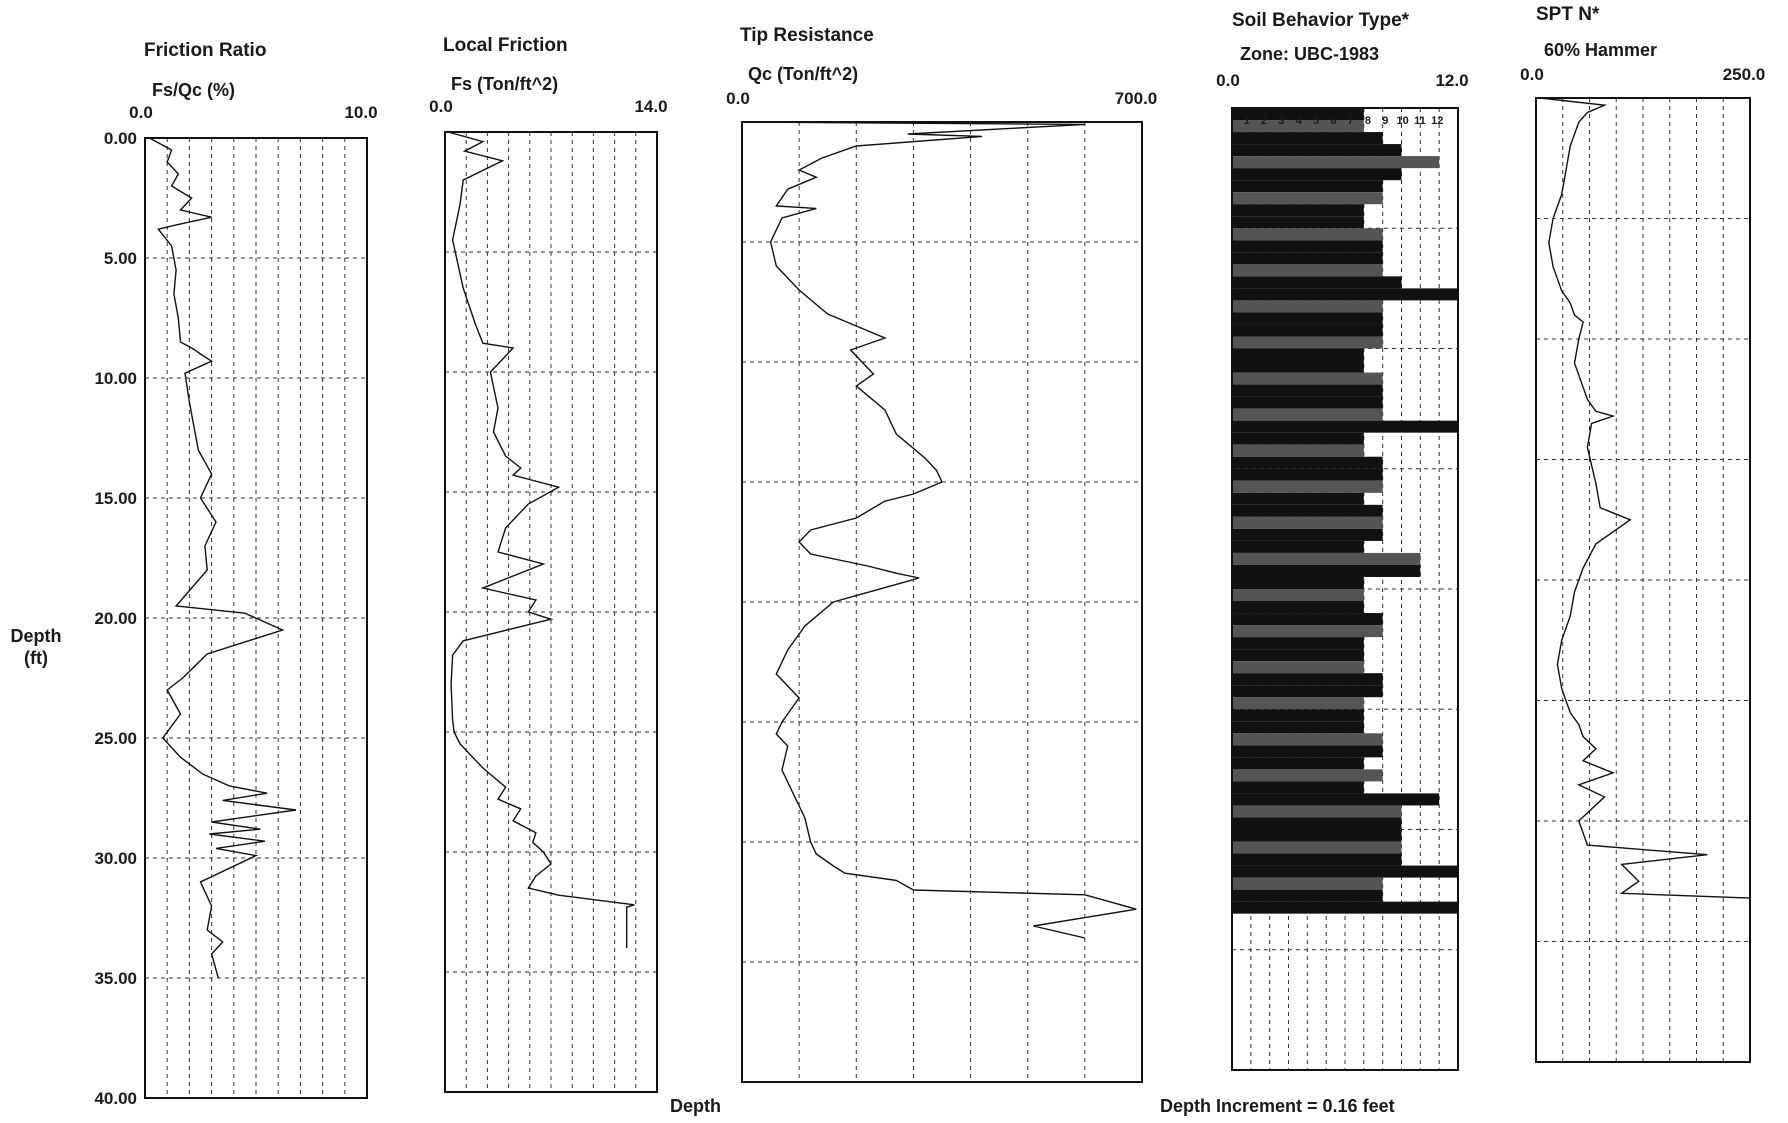 Image resolution: width=1788 pixels, height=1123 pixels. Describe the element at coordinates (115, 618) in the screenshot. I see `y-tick-label: 20.00` at that location.